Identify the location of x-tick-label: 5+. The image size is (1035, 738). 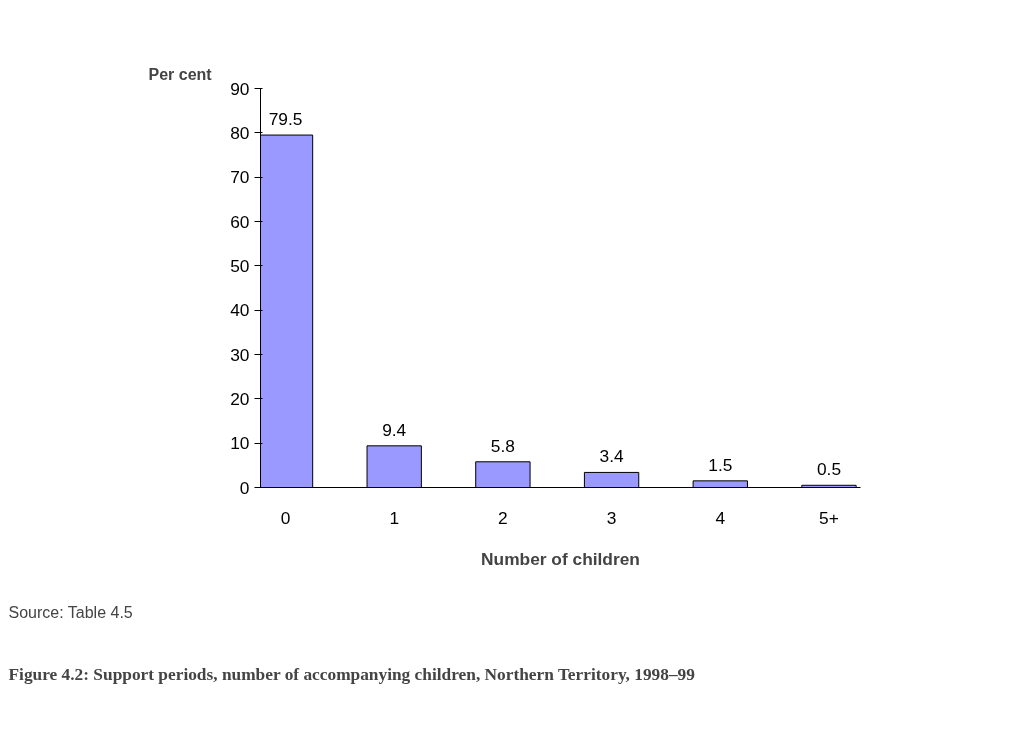
(829, 517).